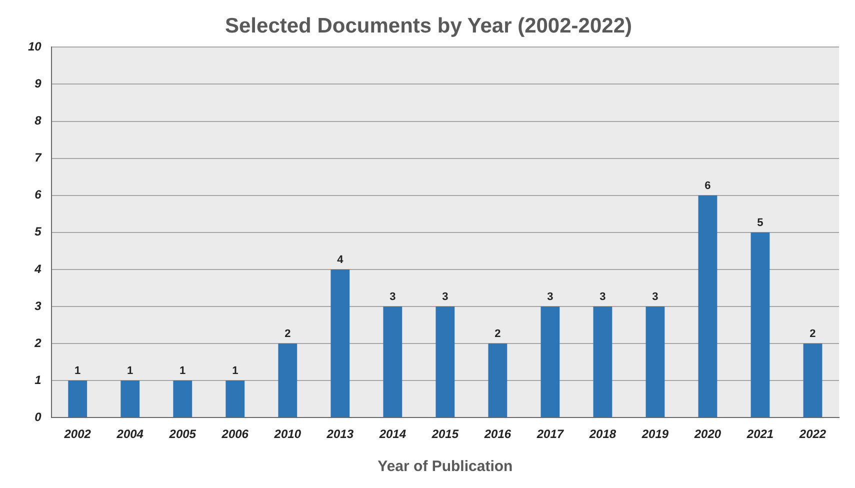  What do you see at coordinates (130, 434) in the screenshot?
I see `x-tick-label: 2004` at bounding box center [130, 434].